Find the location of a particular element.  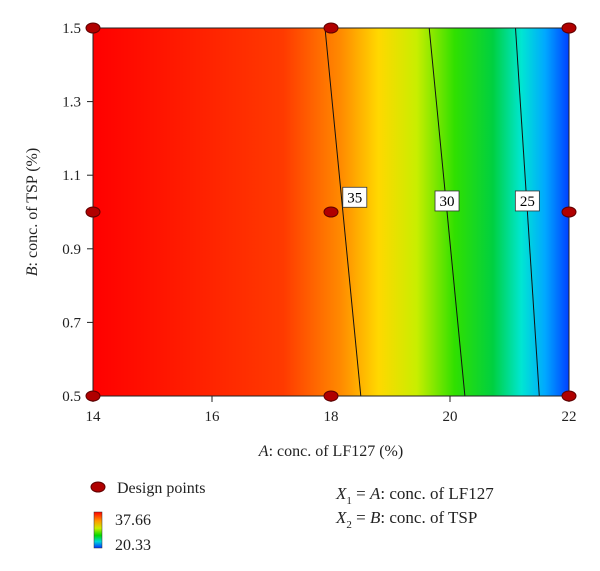

legend-design-points-label: Design points is located at coordinates (161, 488).